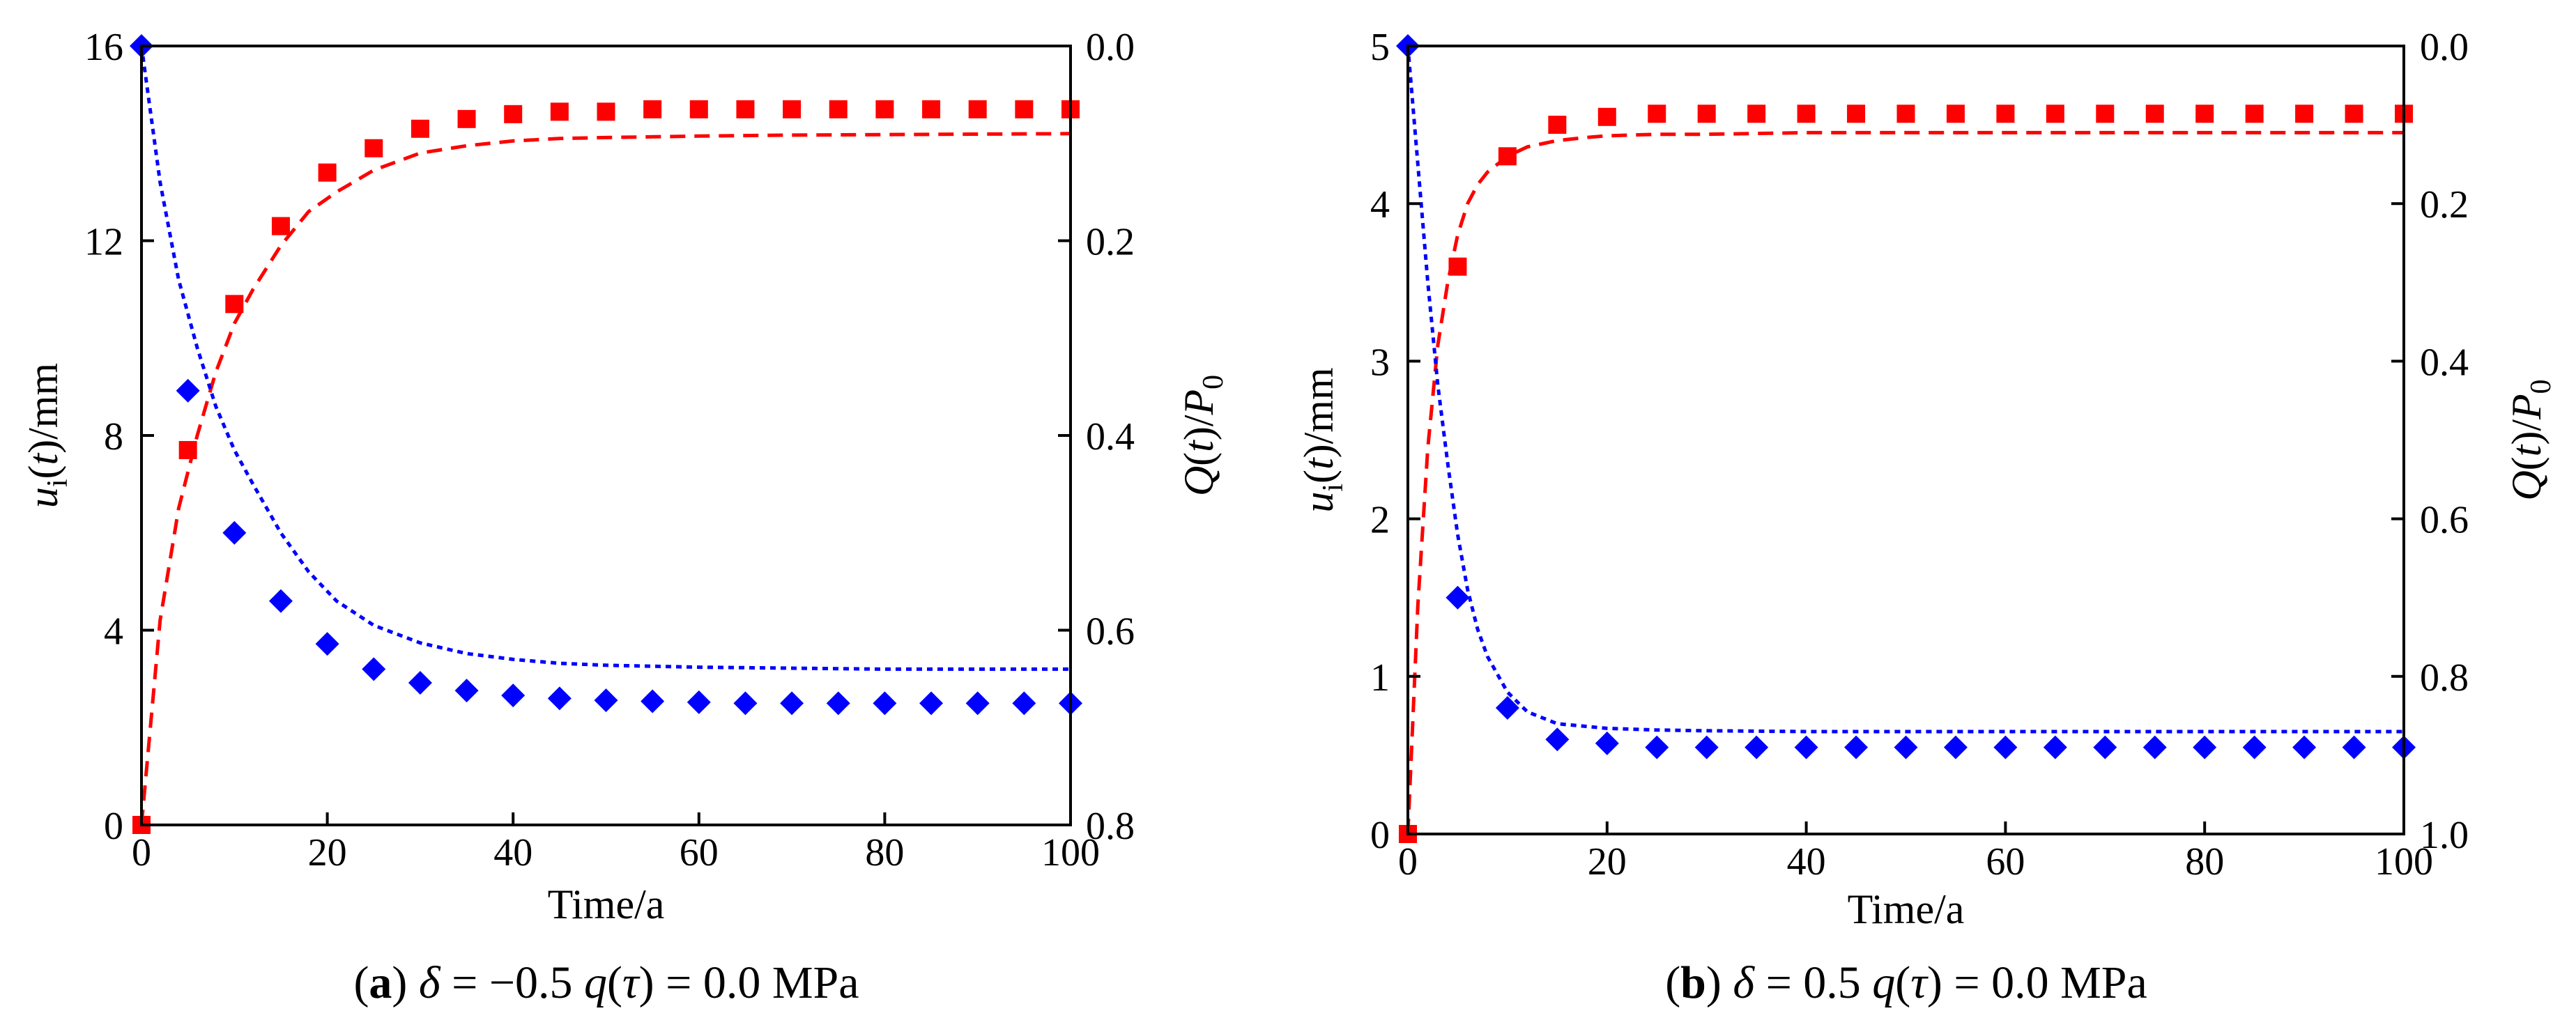  Describe the element at coordinates (884, 852) in the screenshot. I see `x-tick-label: 80` at that location.